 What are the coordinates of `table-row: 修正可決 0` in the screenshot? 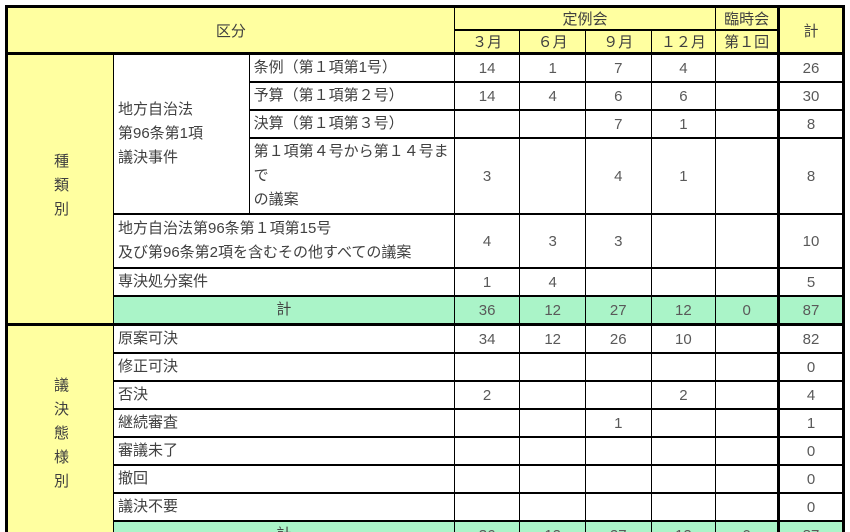 It's located at (425, 367).